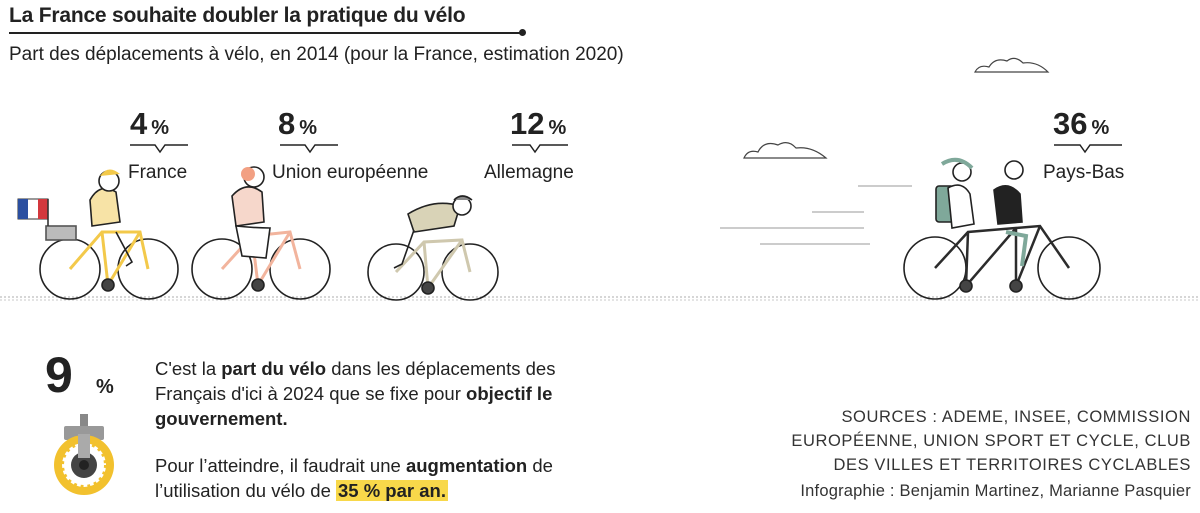 The height and width of the screenshot is (513, 1200). I want to click on text-bold: objectif le gouvernement., so click(354, 406).